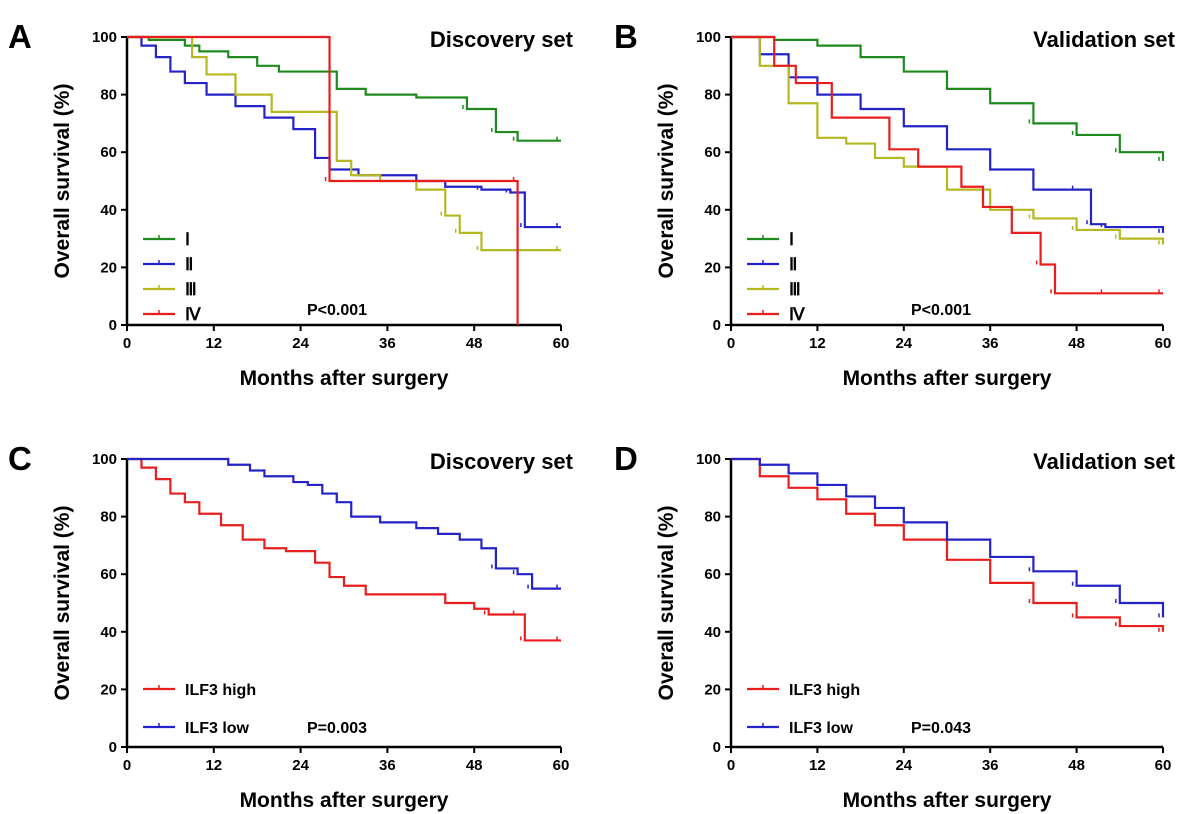  I want to click on p-value: P=0.003, so click(337, 728).